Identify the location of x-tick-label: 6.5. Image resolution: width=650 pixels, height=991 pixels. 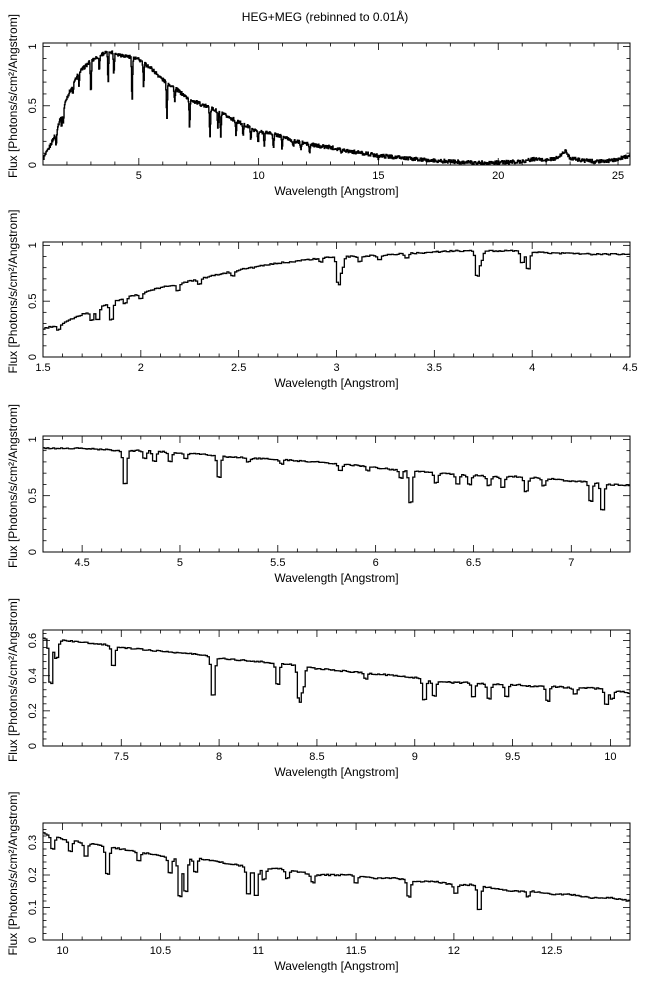
(473, 563).